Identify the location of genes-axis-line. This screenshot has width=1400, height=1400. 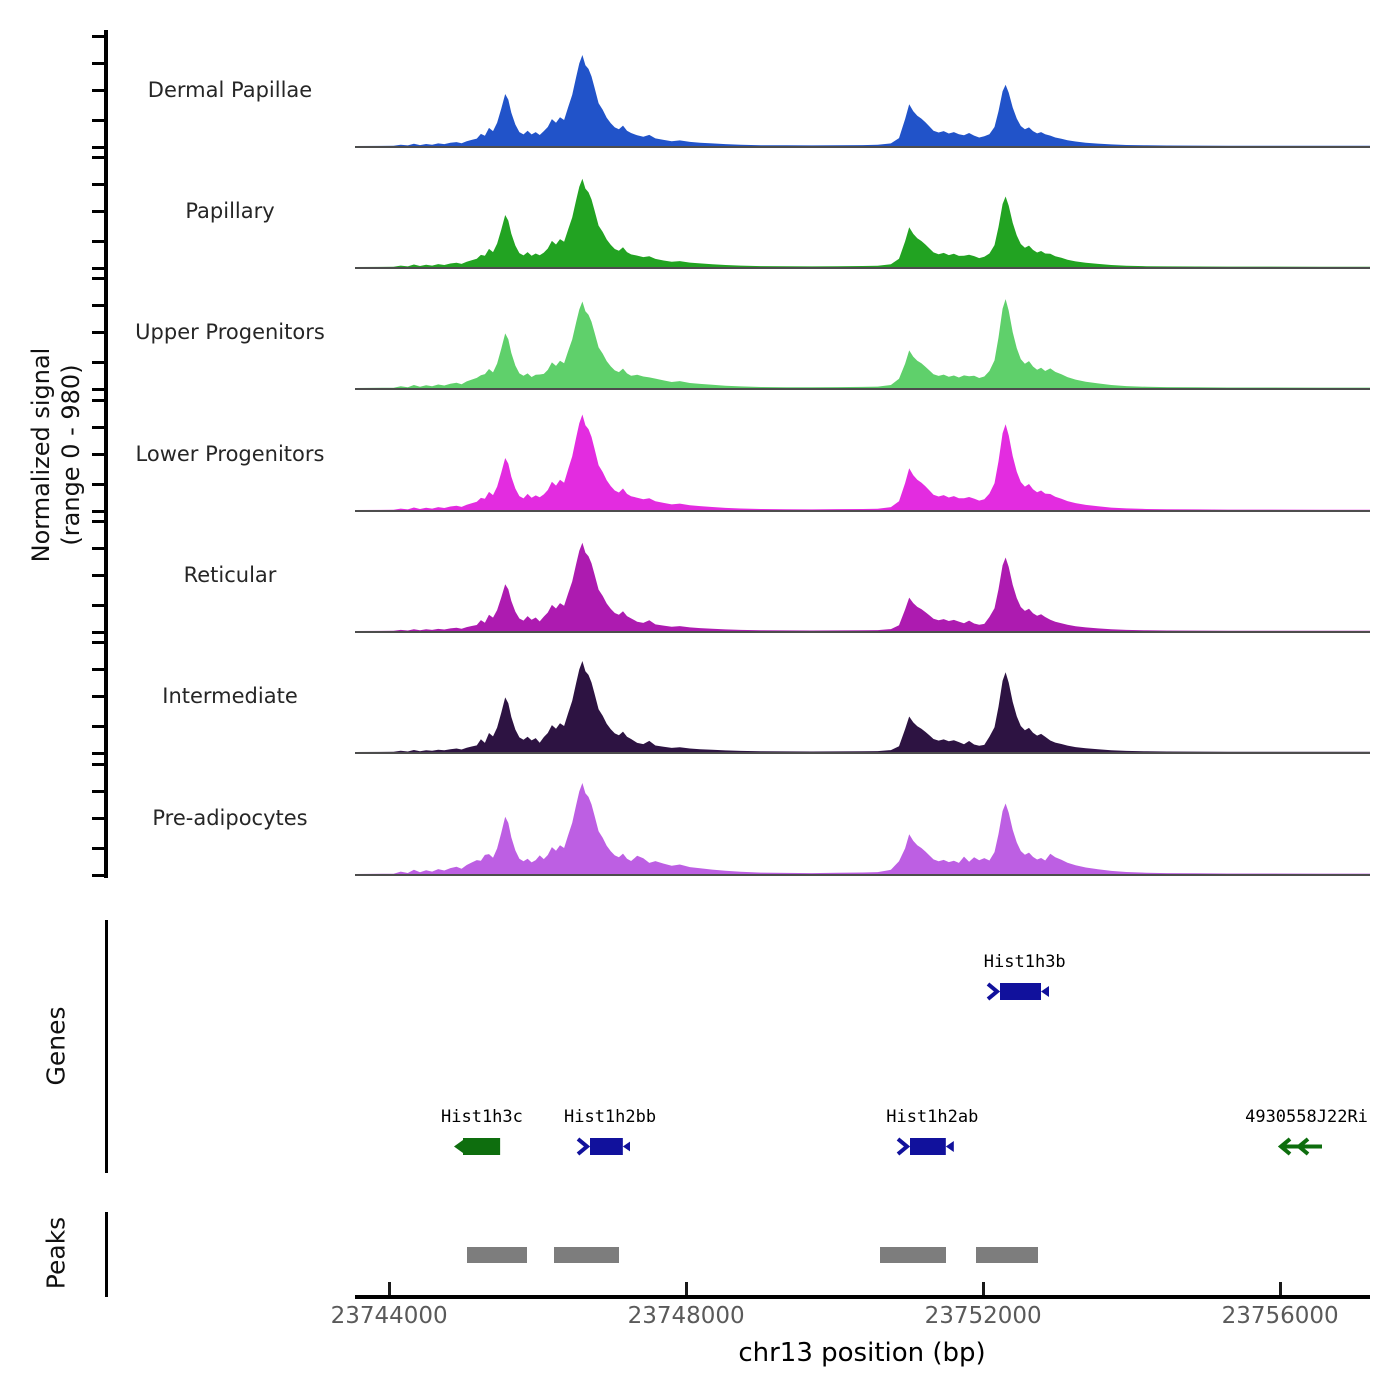
(106, 1046).